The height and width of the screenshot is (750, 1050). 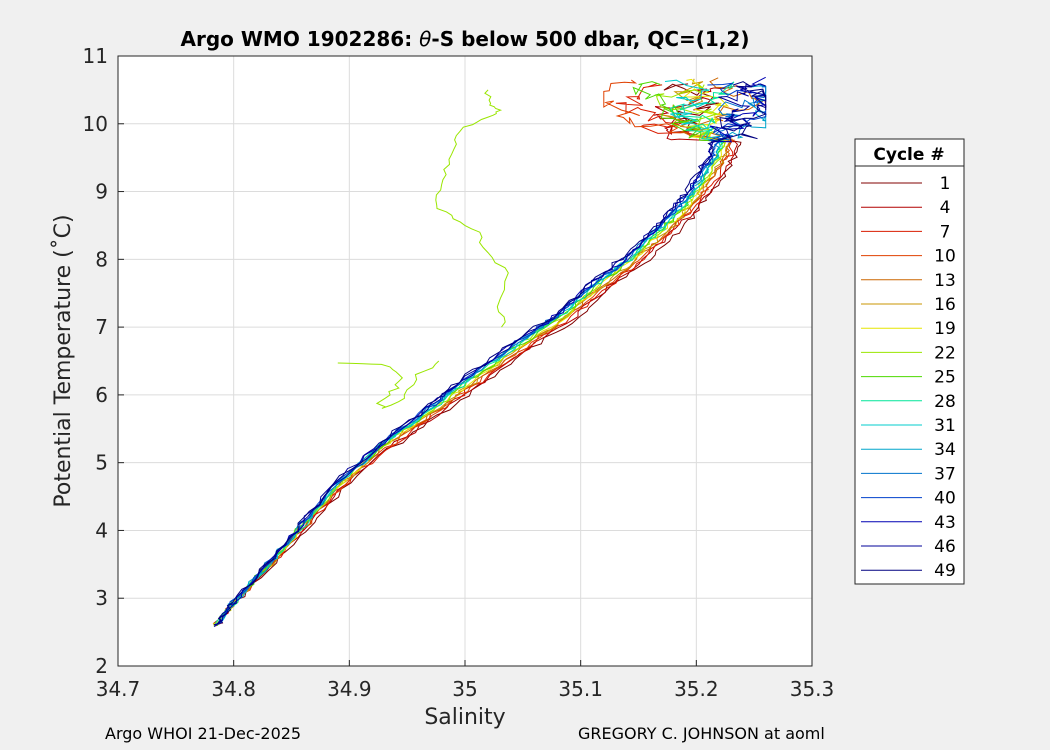 I want to click on footer-left: Argo WHOI 21-Dec-2025, so click(x=203, y=733).